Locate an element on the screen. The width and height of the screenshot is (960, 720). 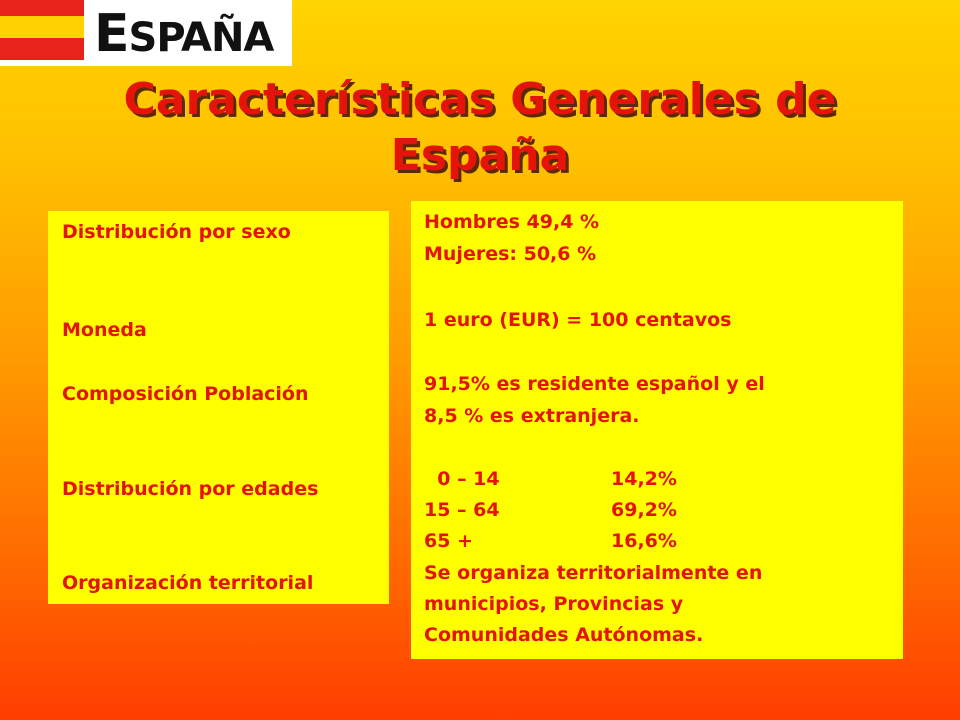
value-mujeres: Mujeres: 50,6 % is located at coordinates (510, 254).